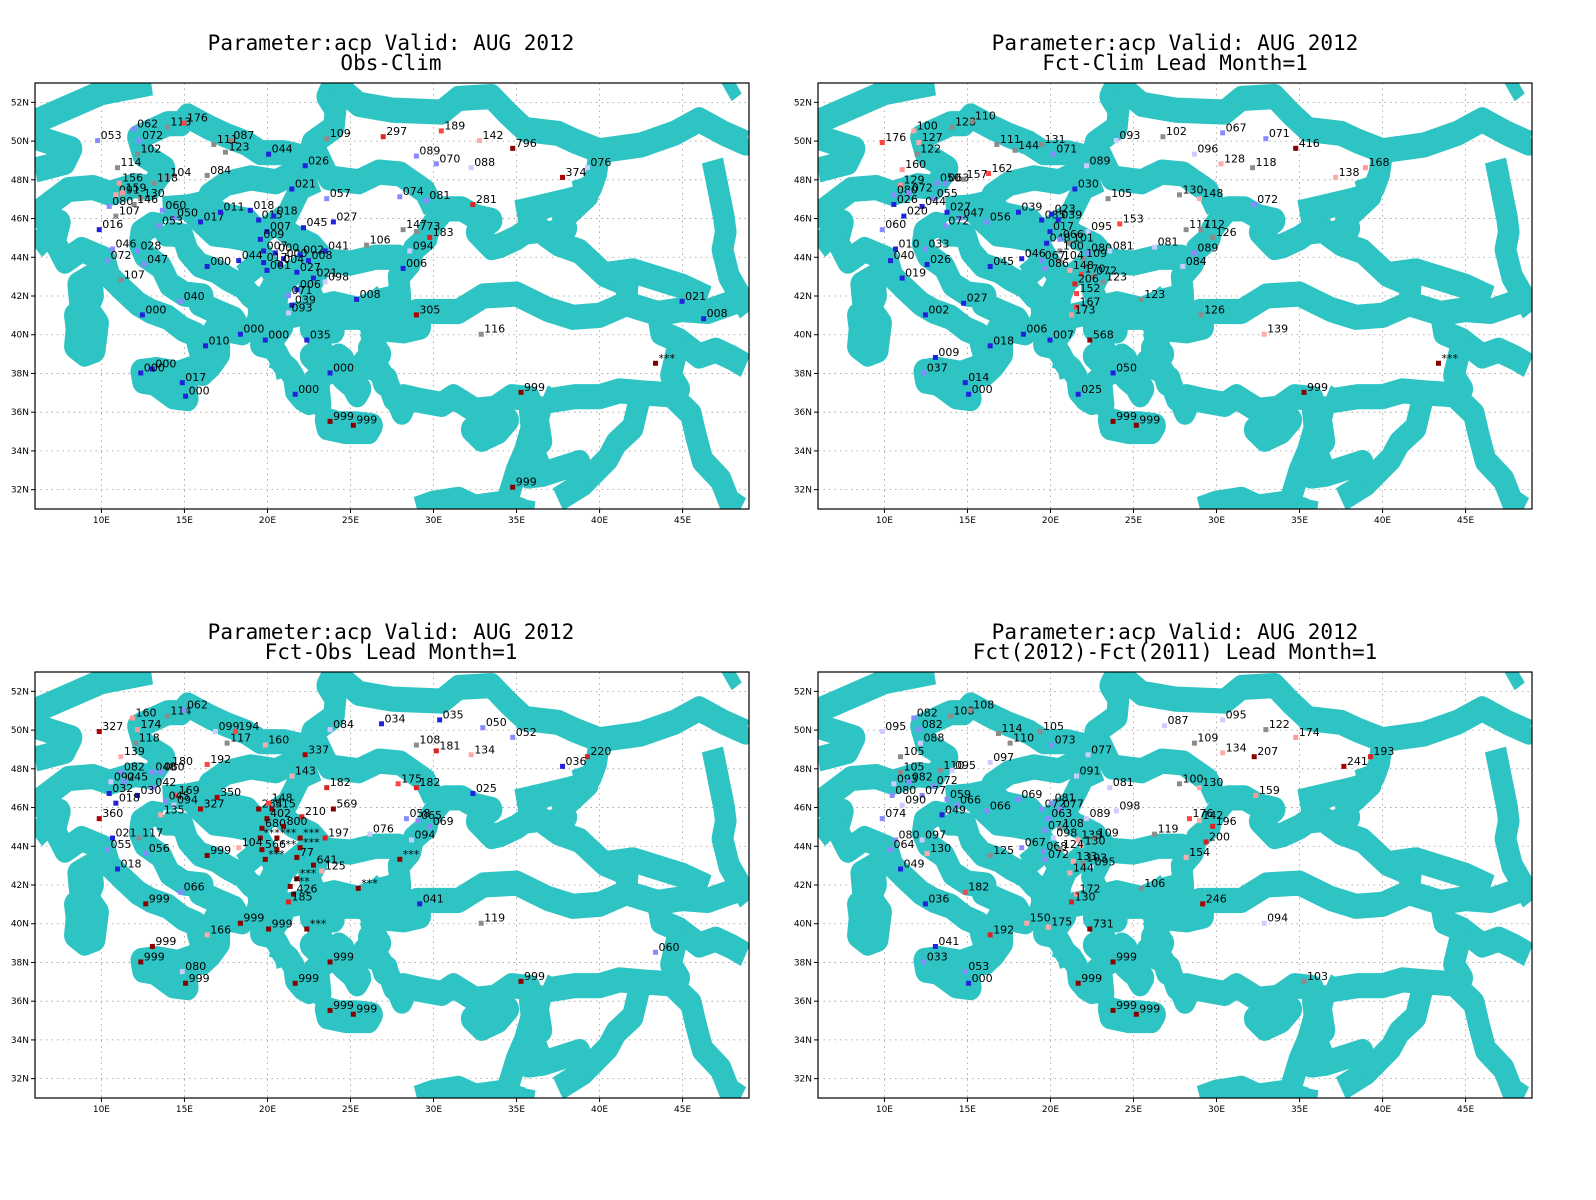 The image size is (1596, 1200). I want to click on station-marker: 108, so click(980, 706).